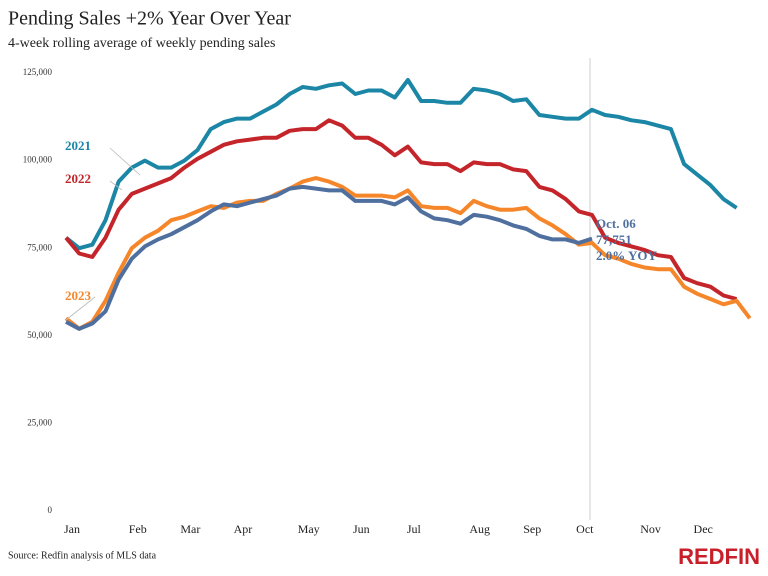  I want to click on x-tick-label: Jan, so click(72, 529).